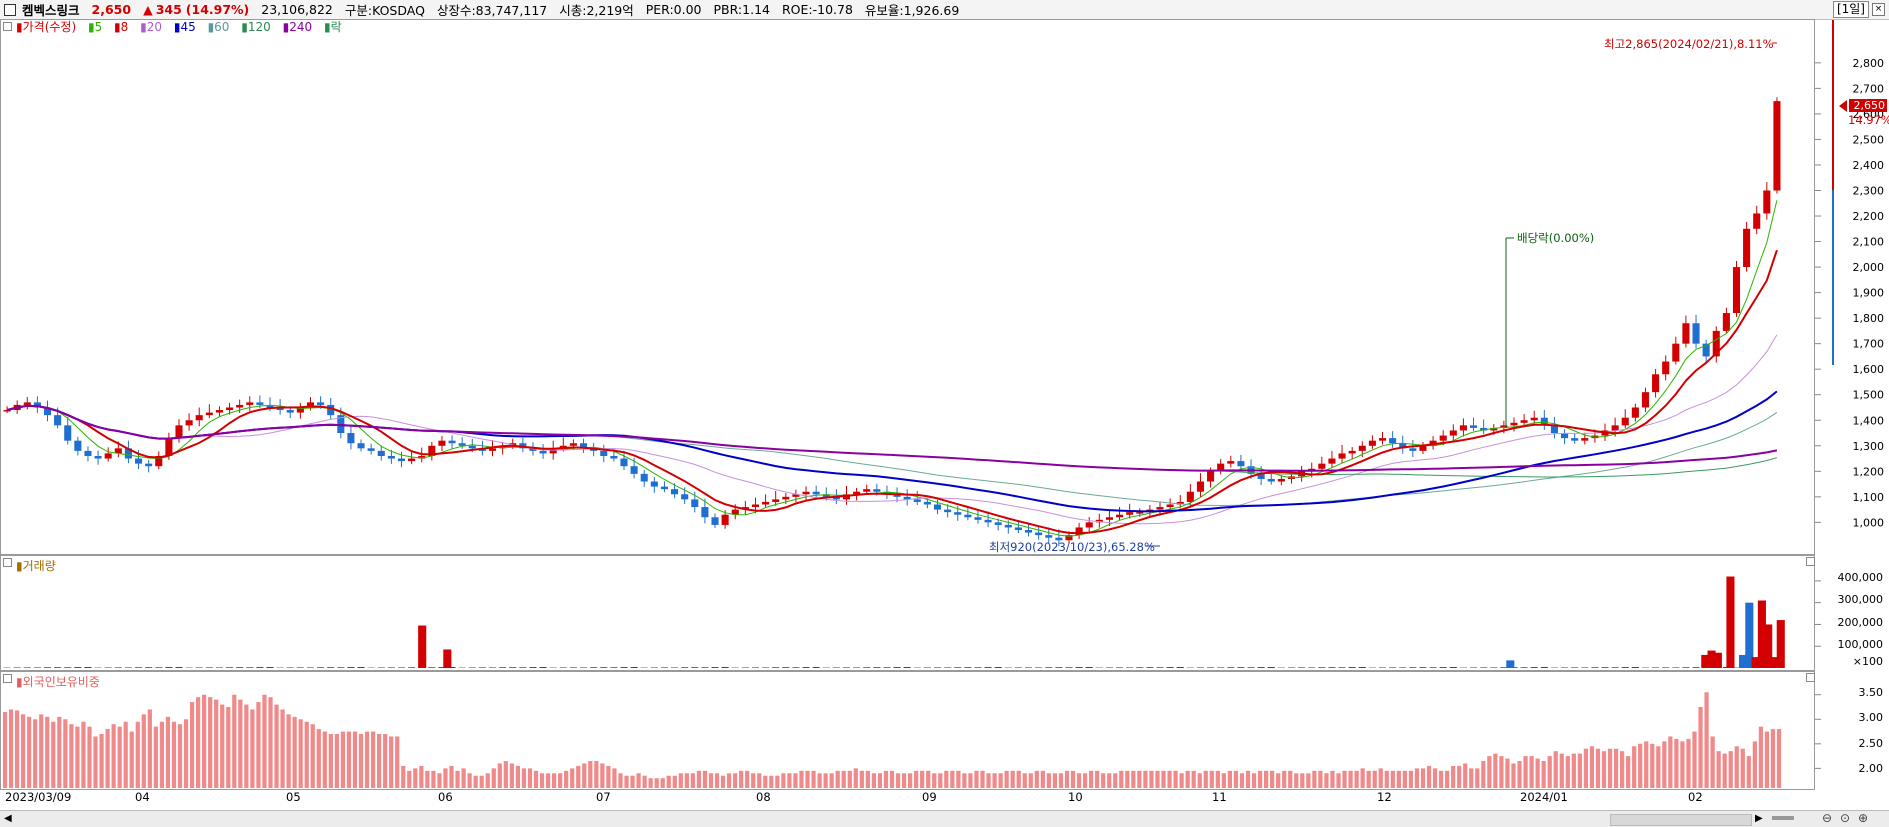  I want to click on price-axis-label: 2,000, so click(1869, 267).